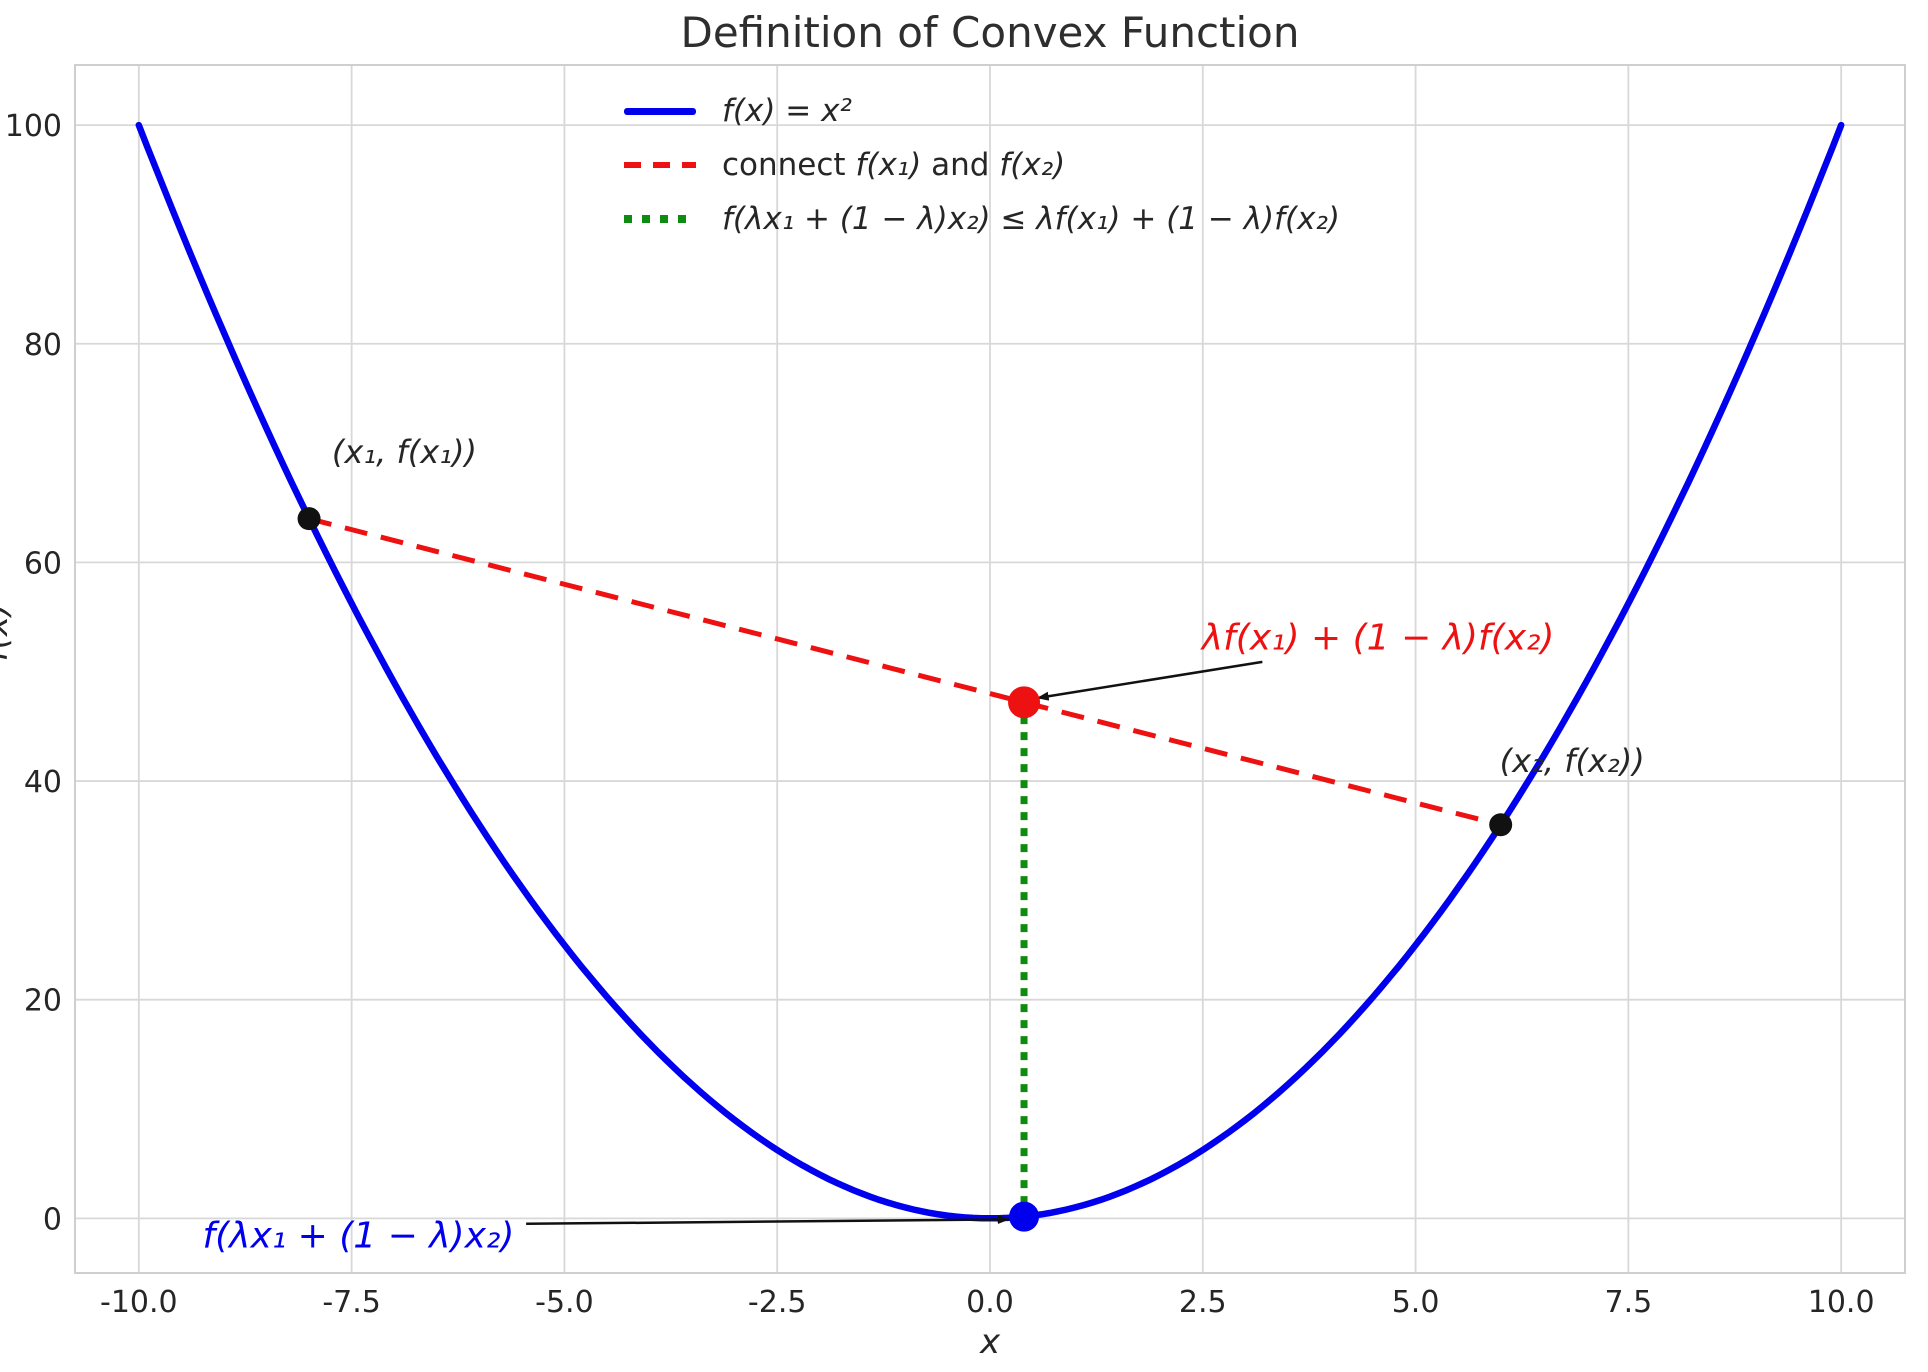  I want to click on y-tick-label: 100, so click(33, 126).